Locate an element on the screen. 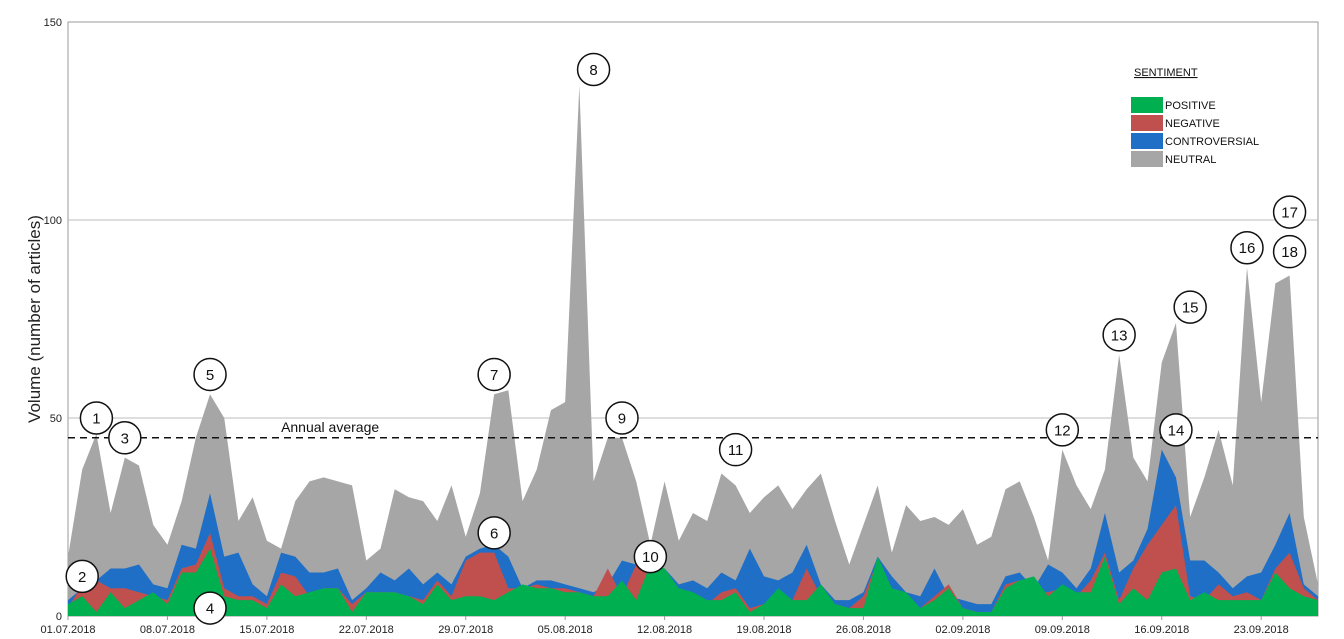 The width and height of the screenshot is (1344, 639). event-marker-13: 13 is located at coordinates (1119, 335).